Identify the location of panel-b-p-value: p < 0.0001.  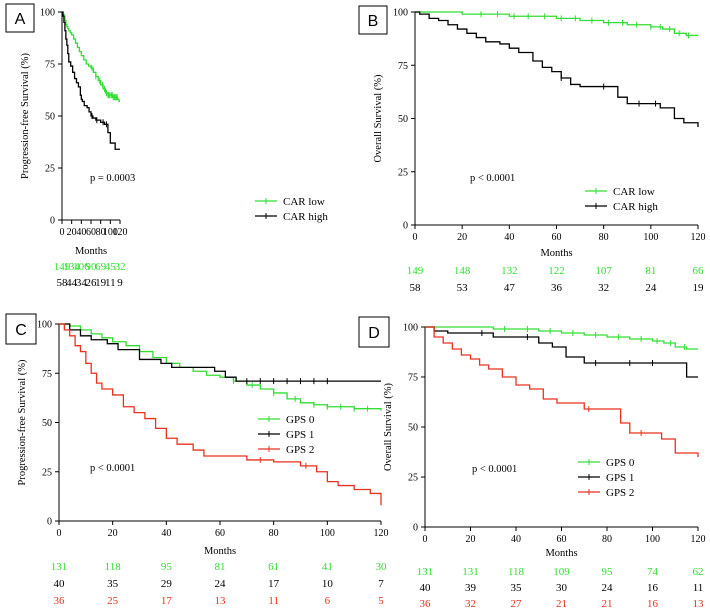
(492, 178).